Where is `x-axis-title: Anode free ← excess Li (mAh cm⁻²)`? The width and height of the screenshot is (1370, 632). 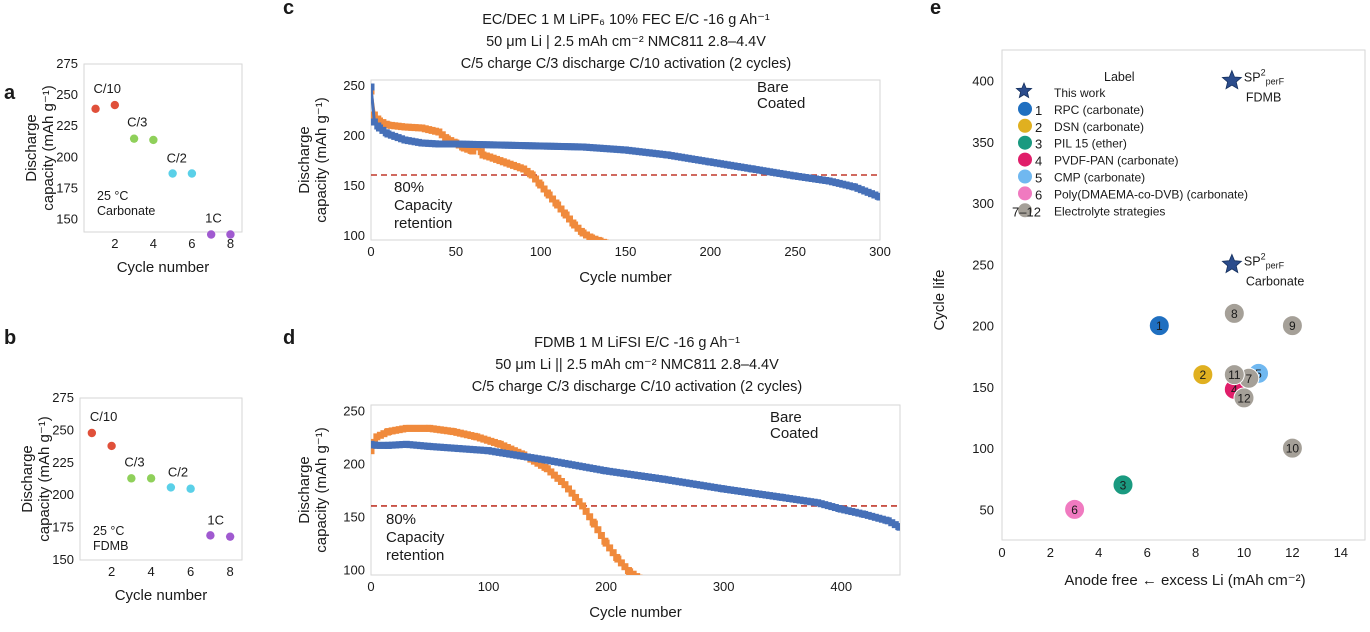
x-axis-title: Anode free ← excess Li (mAh cm⁻²) is located at coordinates (1184, 580).